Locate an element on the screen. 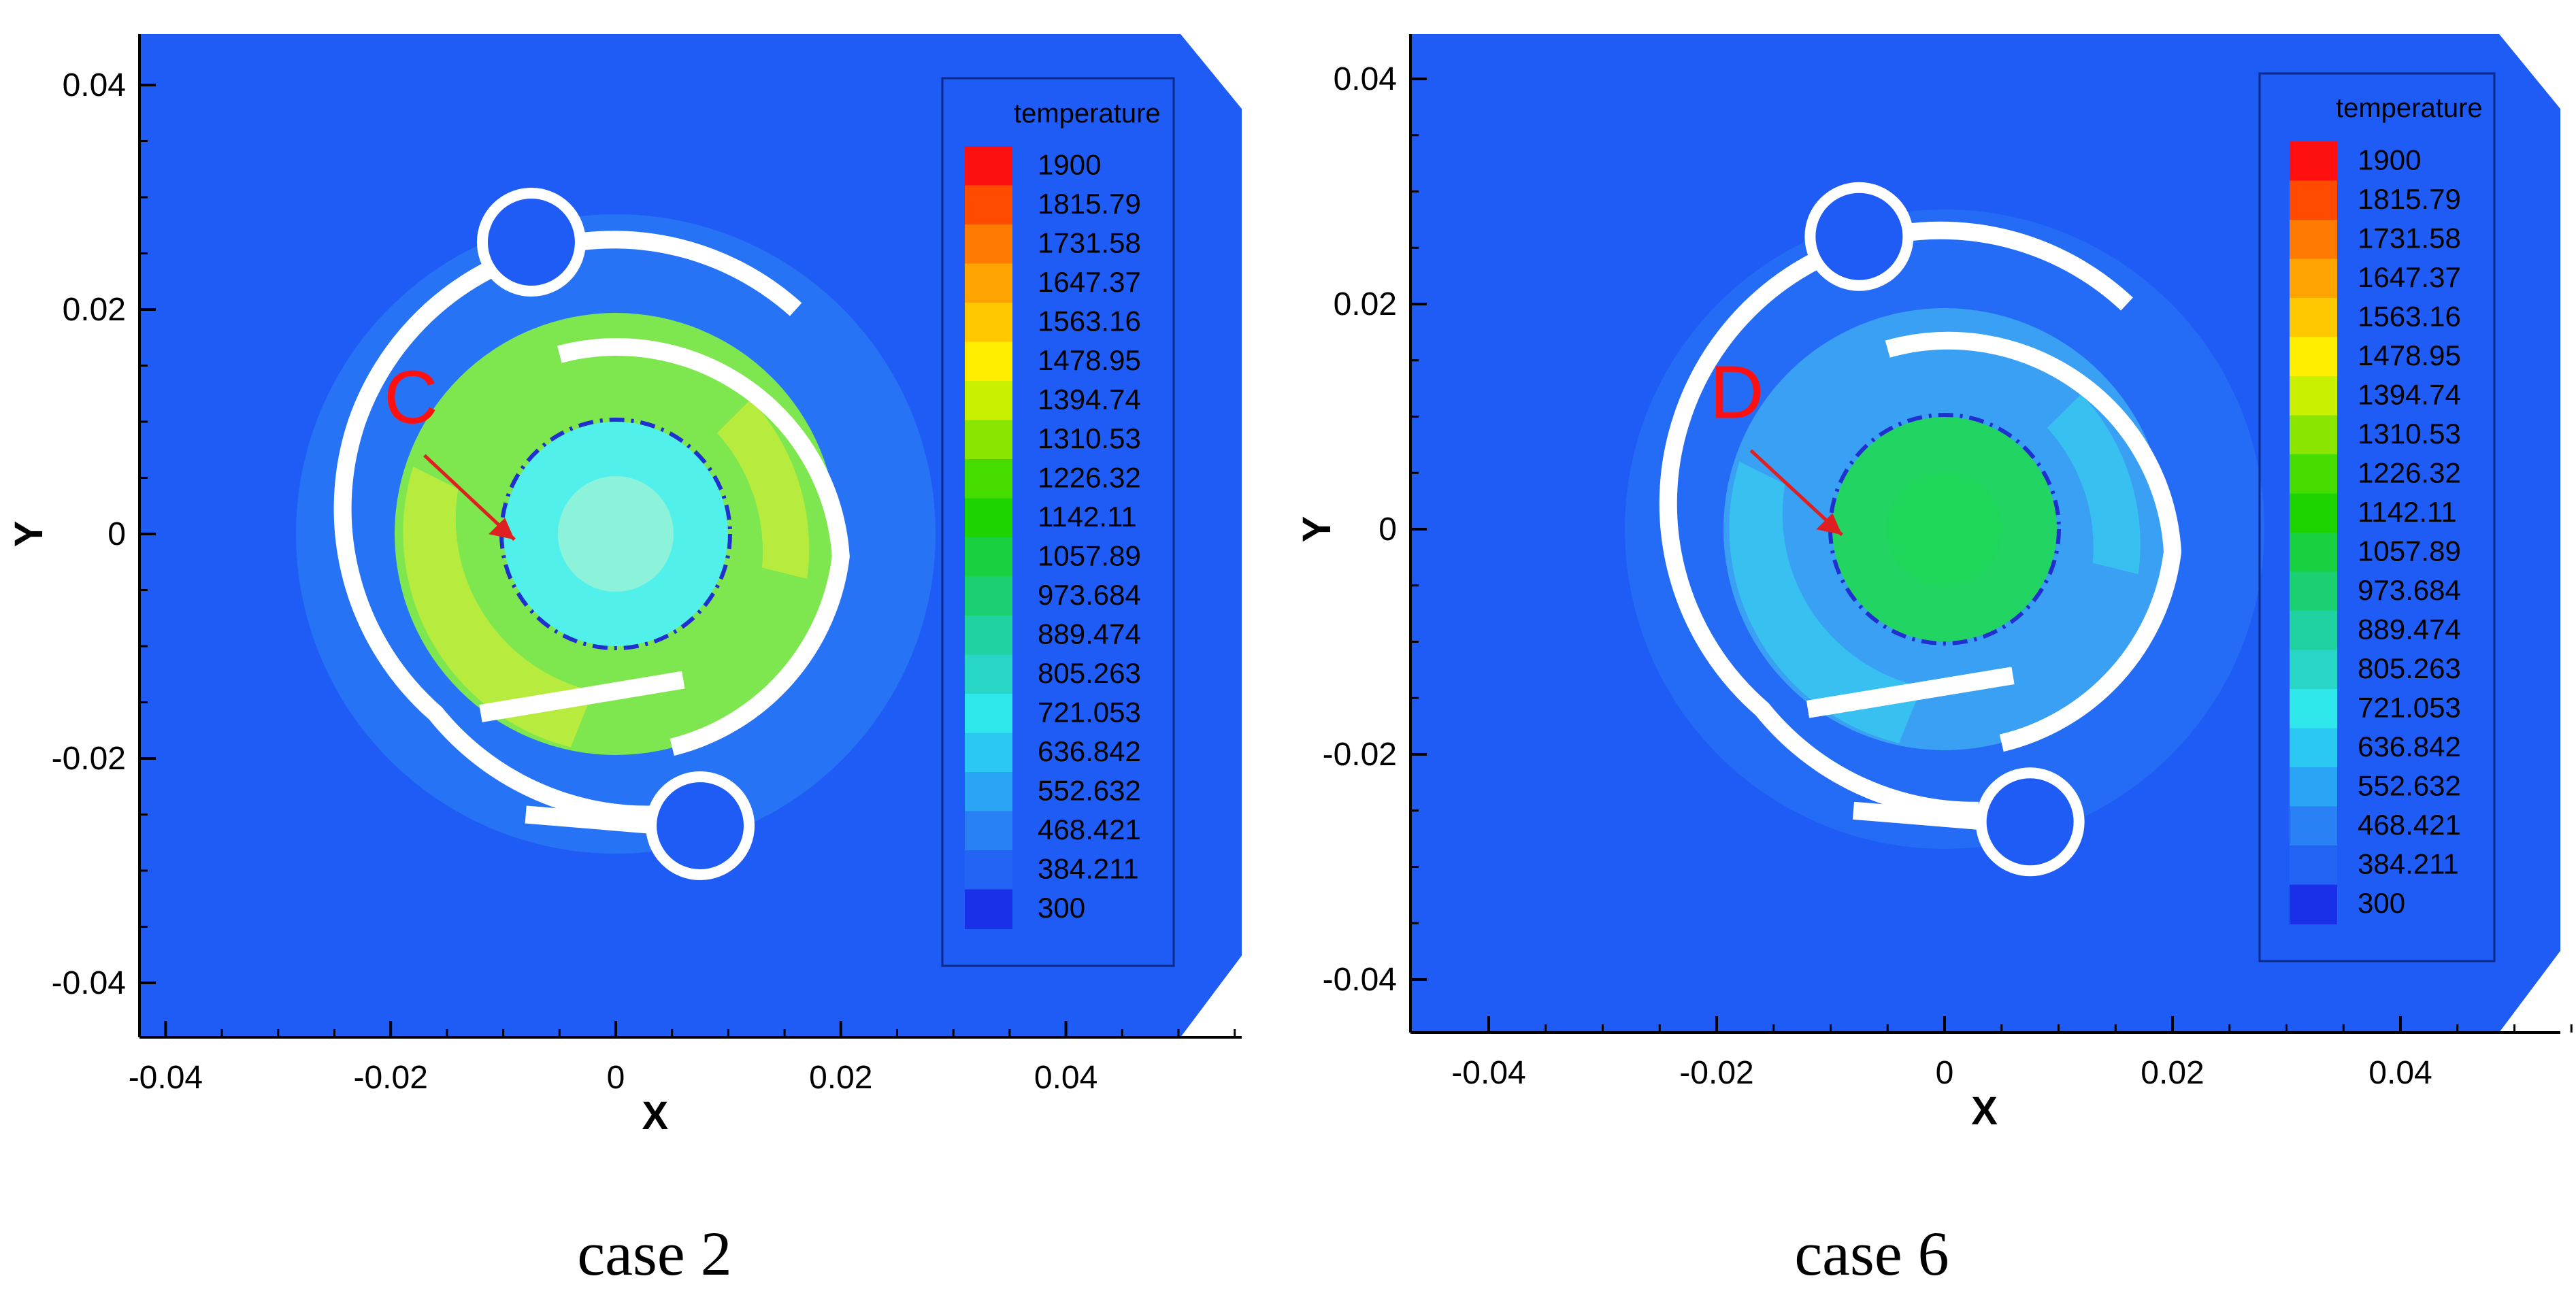  legend-level-label: 1563.16 is located at coordinates (2410, 316).